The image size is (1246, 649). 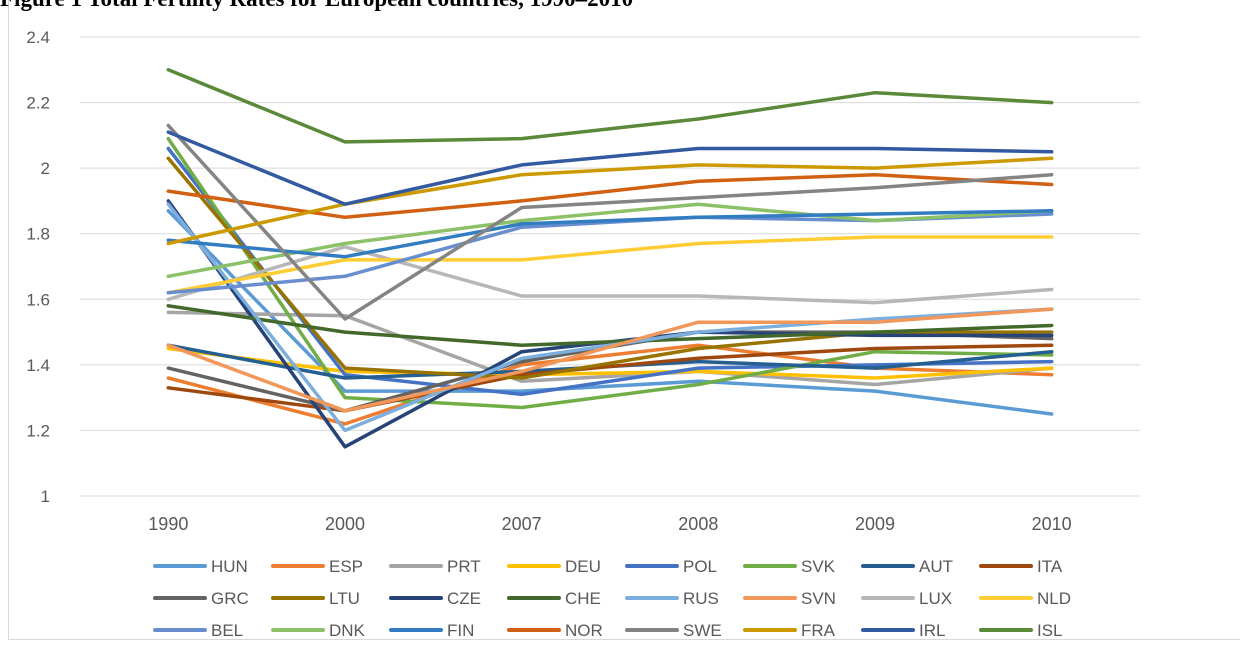 What do you see at coordinates (673, 630) in the screenshot?
I see `legend-item-swe: SWE` at bounding box center [673, 630].